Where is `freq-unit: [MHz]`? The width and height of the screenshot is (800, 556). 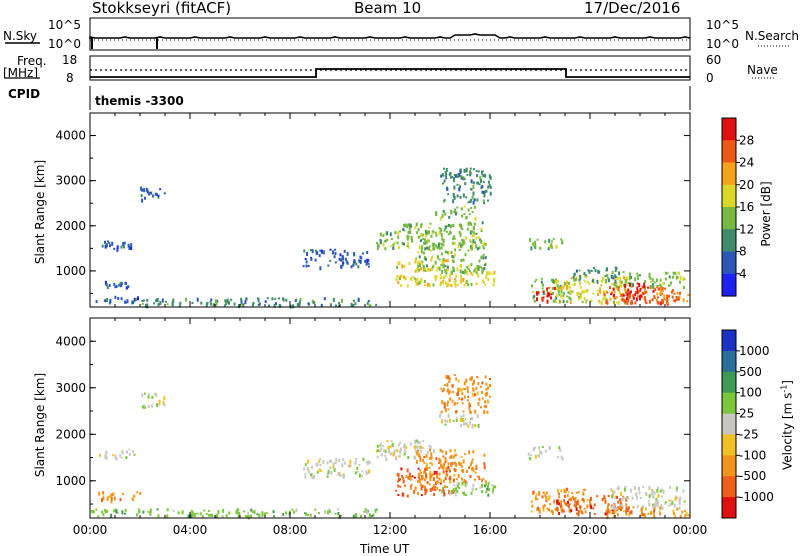 freq-unit: [MHz] is located at coordinates (21, 73).